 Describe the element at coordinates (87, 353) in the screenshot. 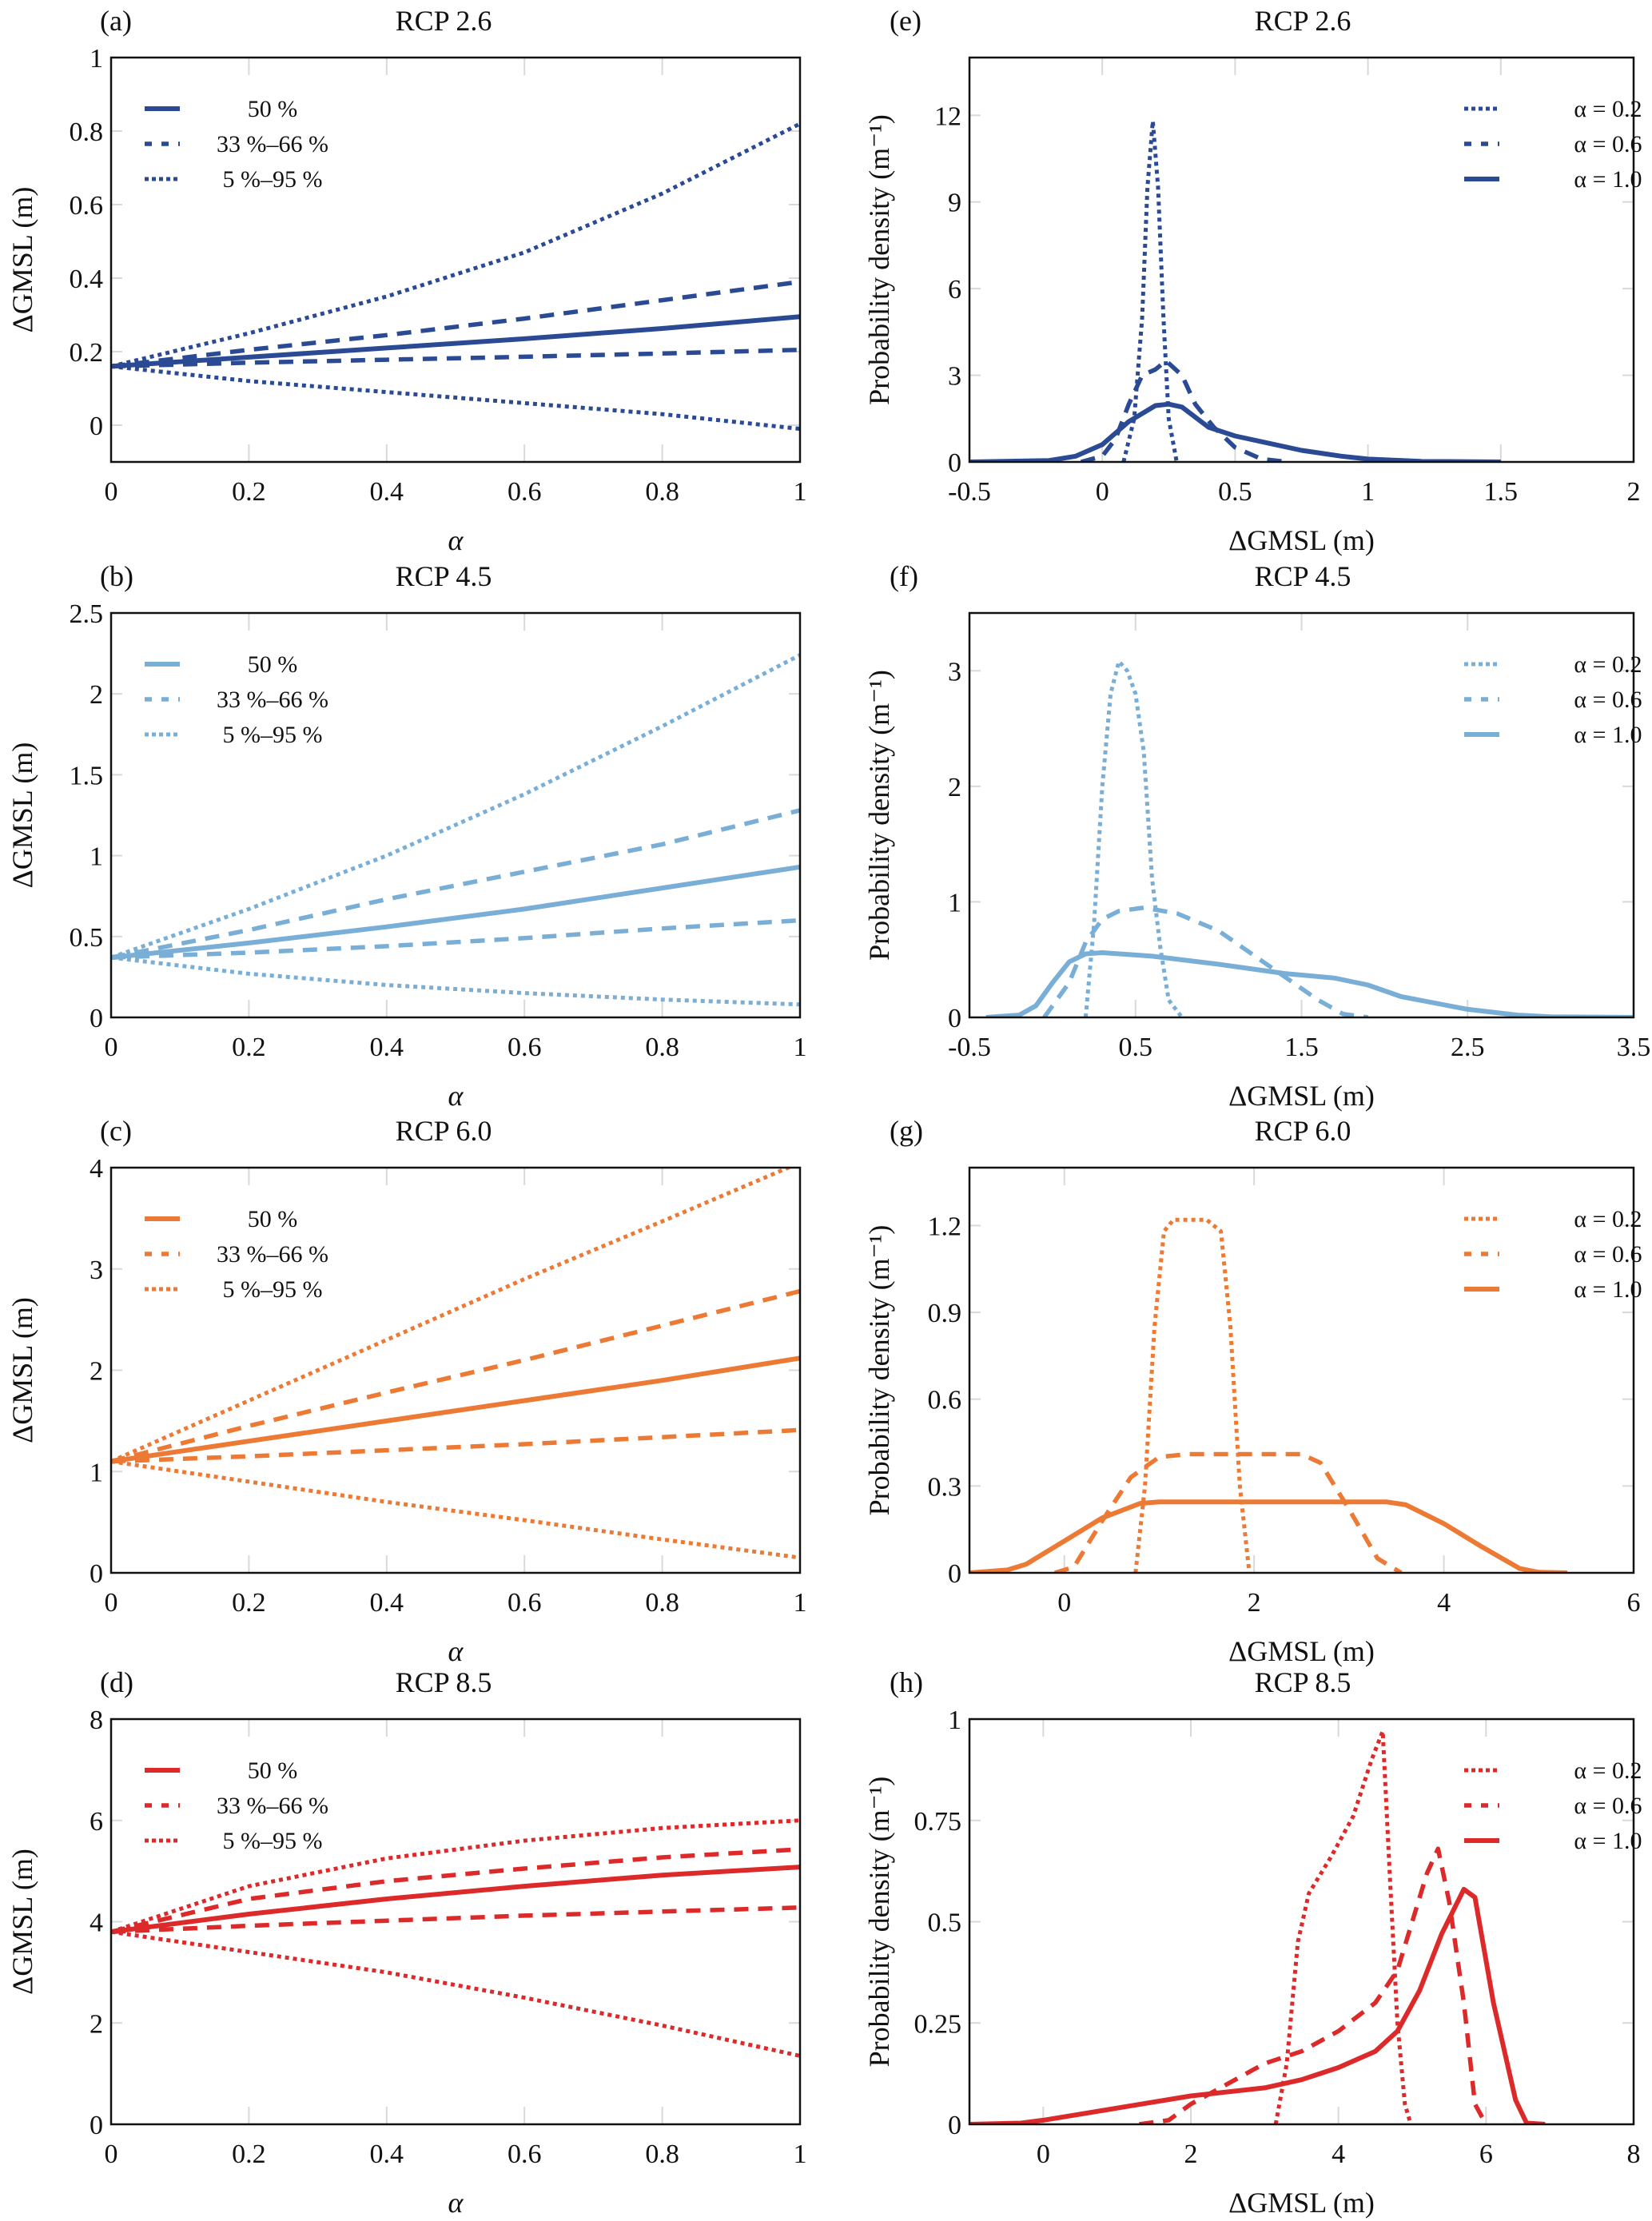

I see `y-tick-label: 0.2` at that location.